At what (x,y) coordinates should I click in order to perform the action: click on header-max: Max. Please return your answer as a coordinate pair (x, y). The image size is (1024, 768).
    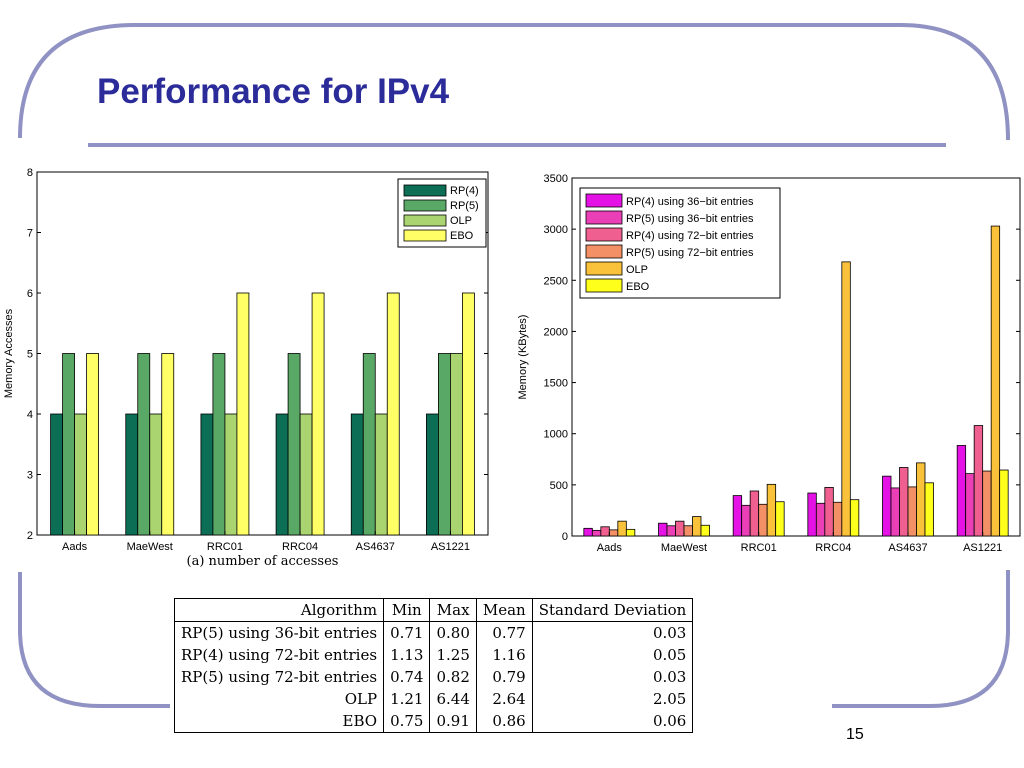
    Looking at the image, I should click on (453, 610).